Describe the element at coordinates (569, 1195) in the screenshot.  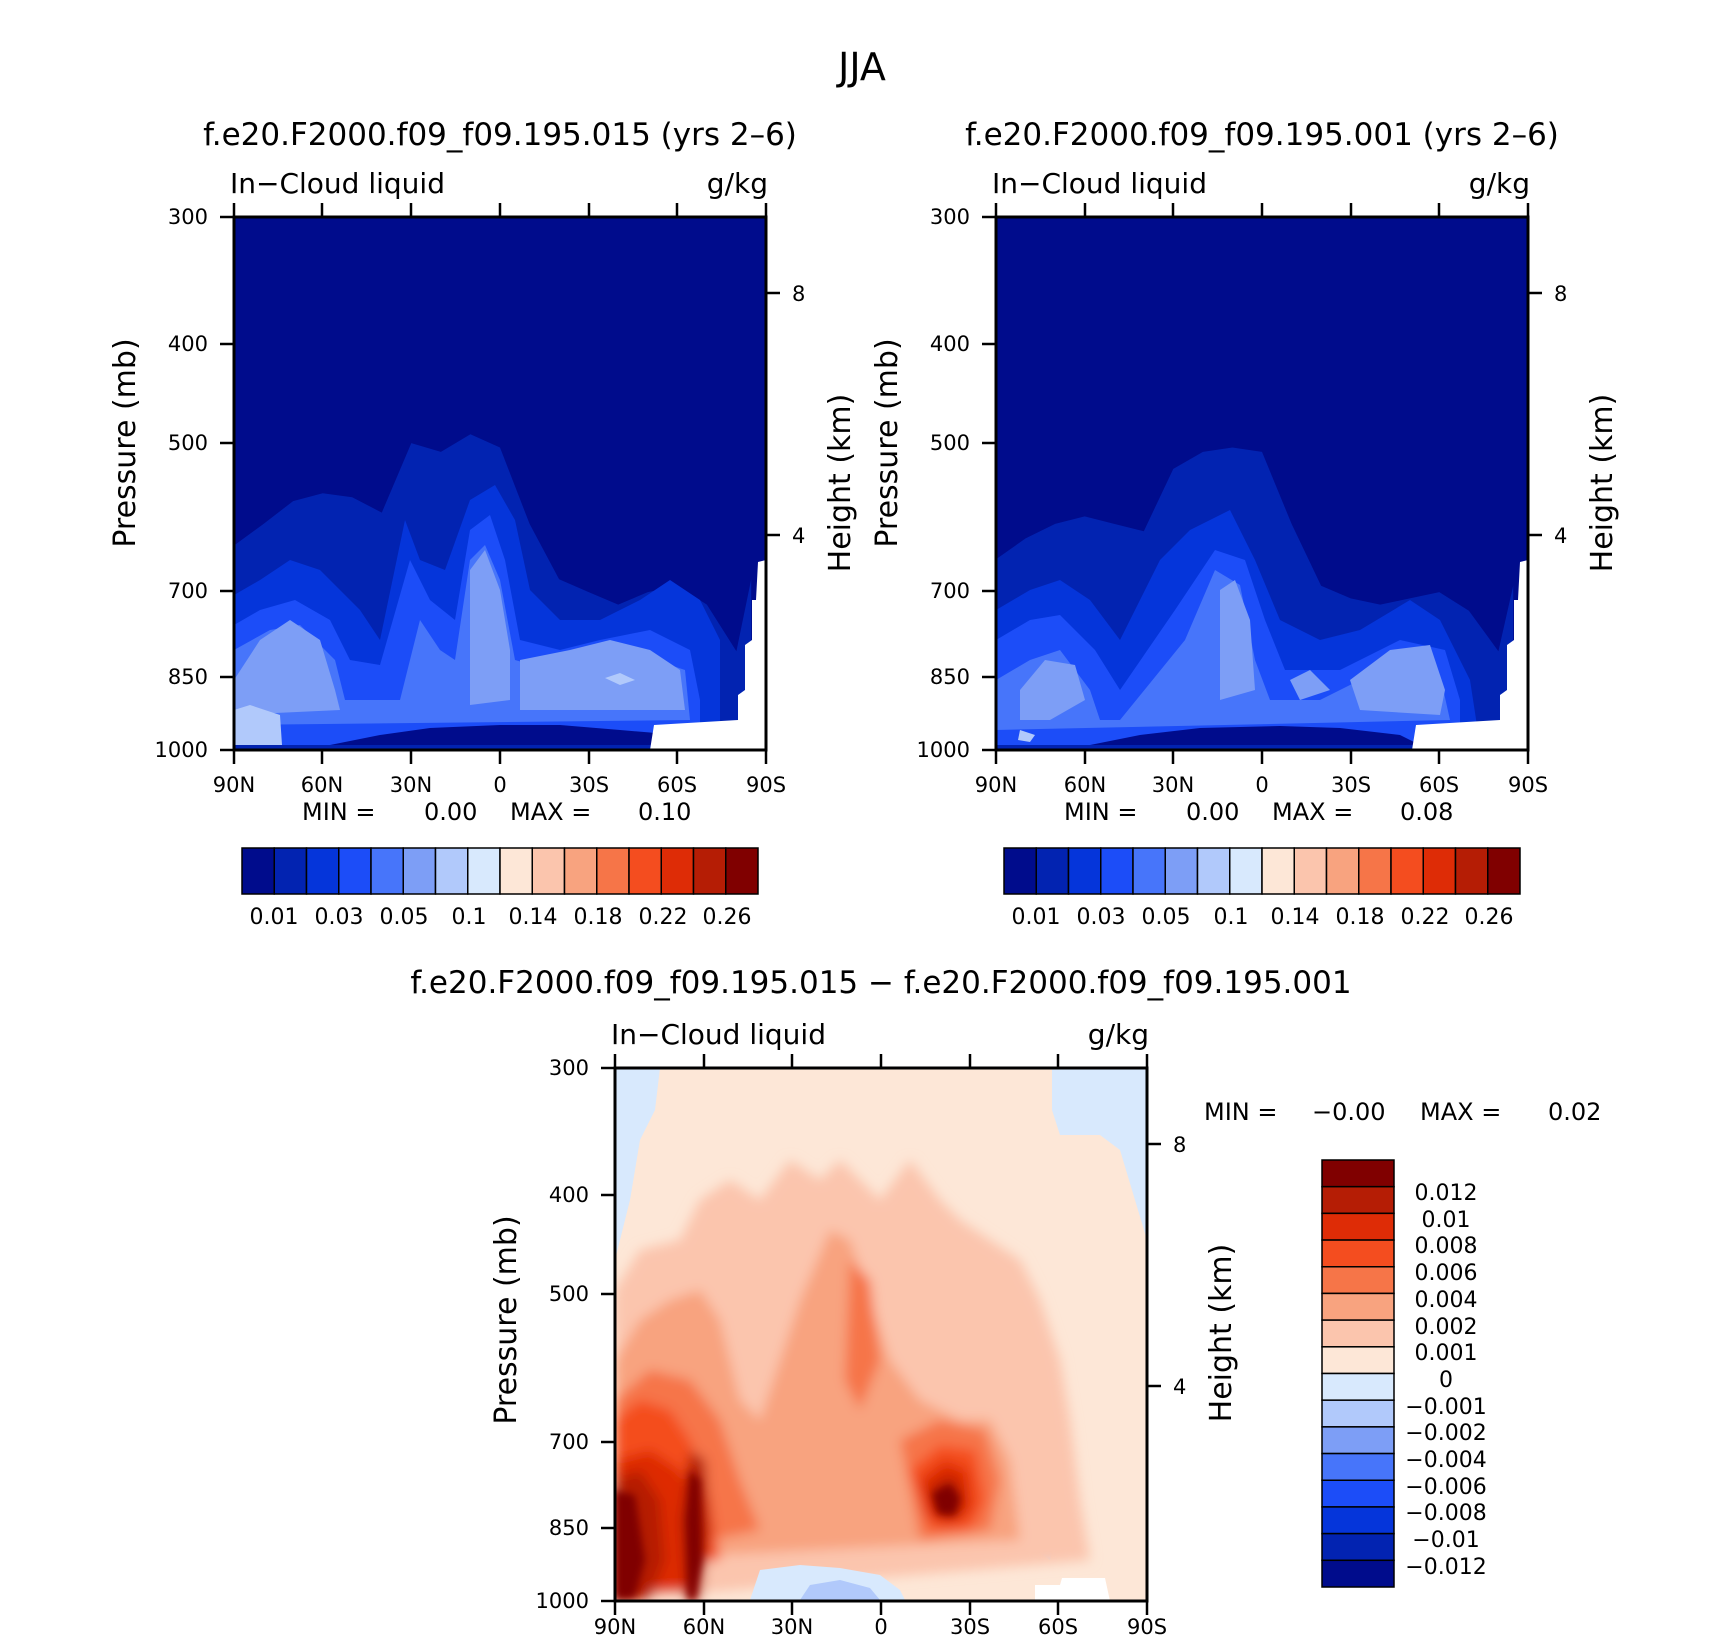
I see `panel-3-y-tick-label: 400` at that location.